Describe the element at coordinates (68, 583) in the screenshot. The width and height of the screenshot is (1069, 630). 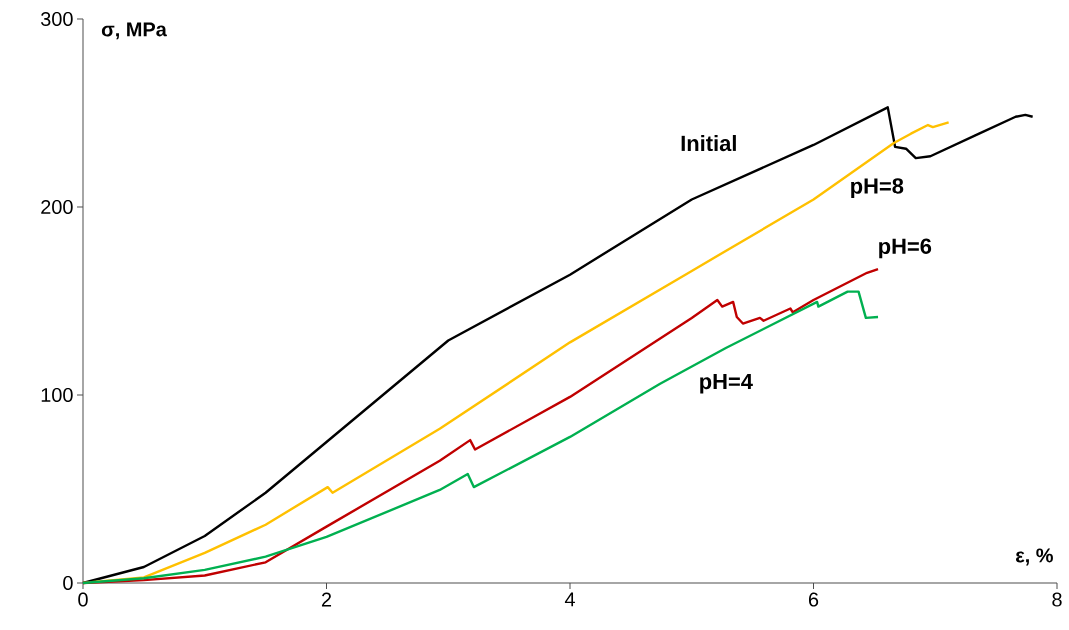
I see `y-tick-label: 0` at that location.